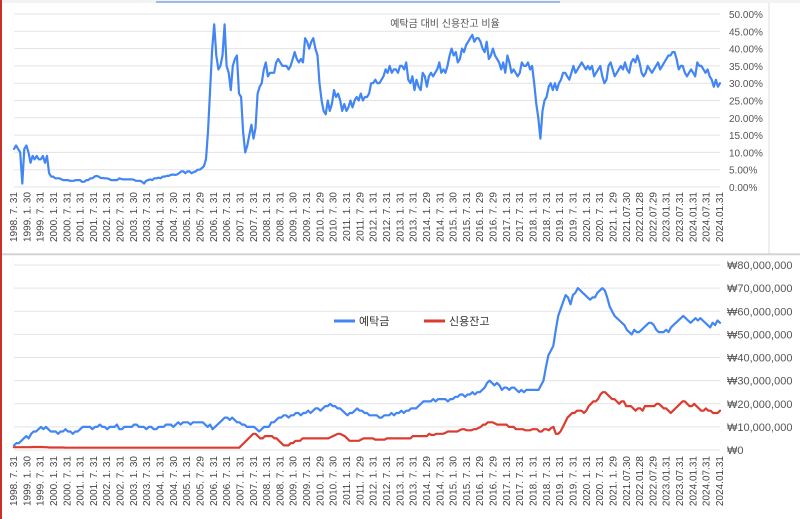 This screenshot has height=519, width=800. What do you see at coordinates (454, 481) in the screenshot?
I see `x-tick-label: 2015. 1. 30` at bounding box center [454, 481].